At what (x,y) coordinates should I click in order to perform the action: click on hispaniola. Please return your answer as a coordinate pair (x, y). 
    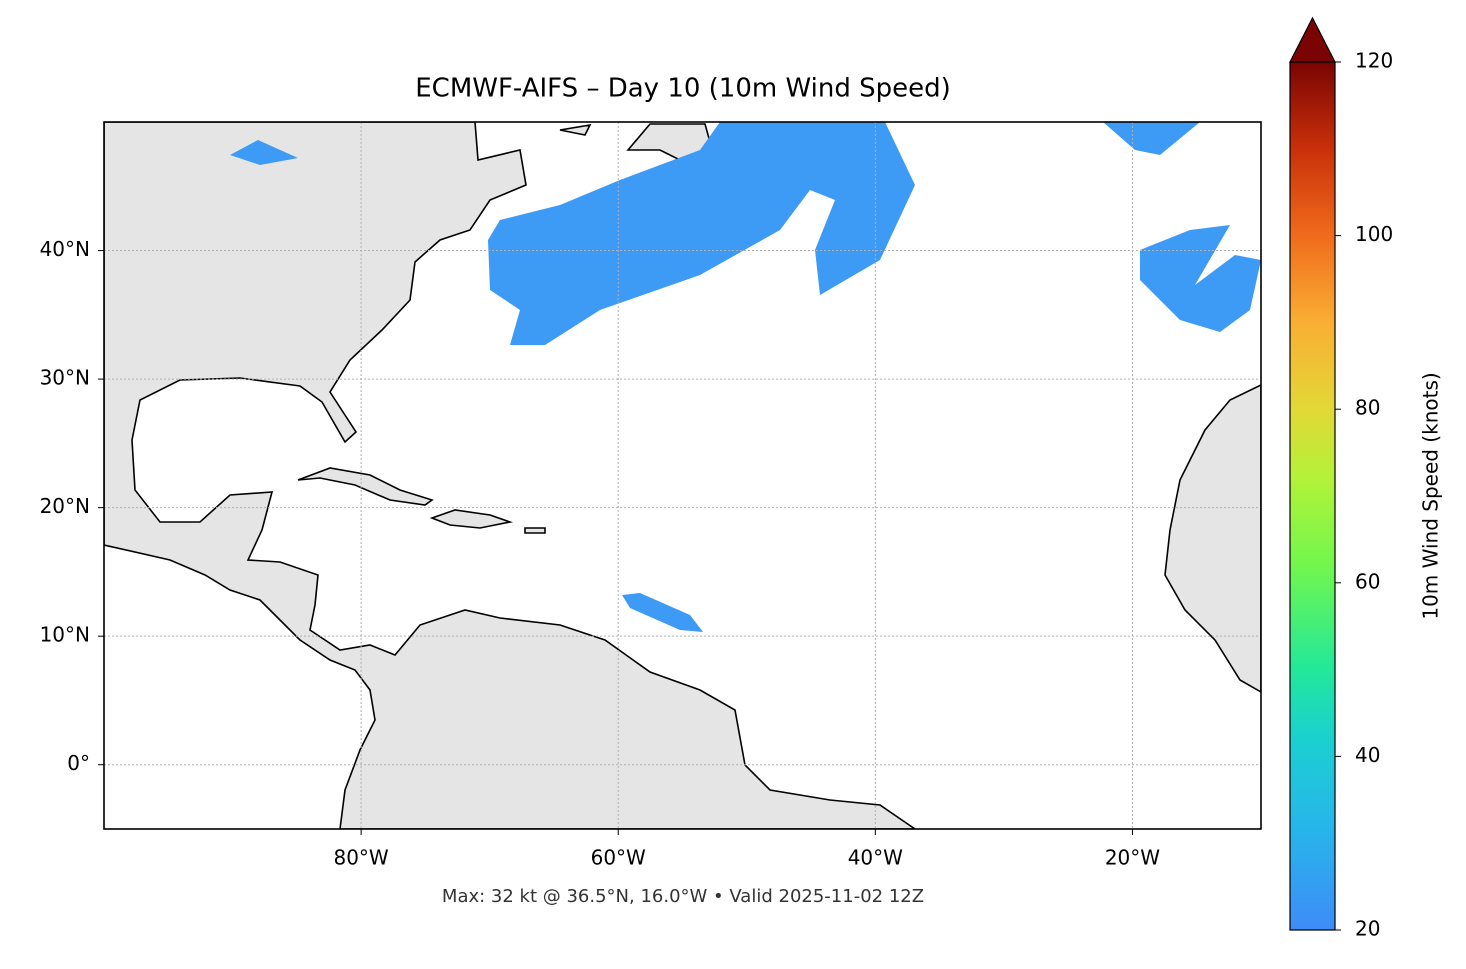
    Looking at the image, I should click on (471, 519).